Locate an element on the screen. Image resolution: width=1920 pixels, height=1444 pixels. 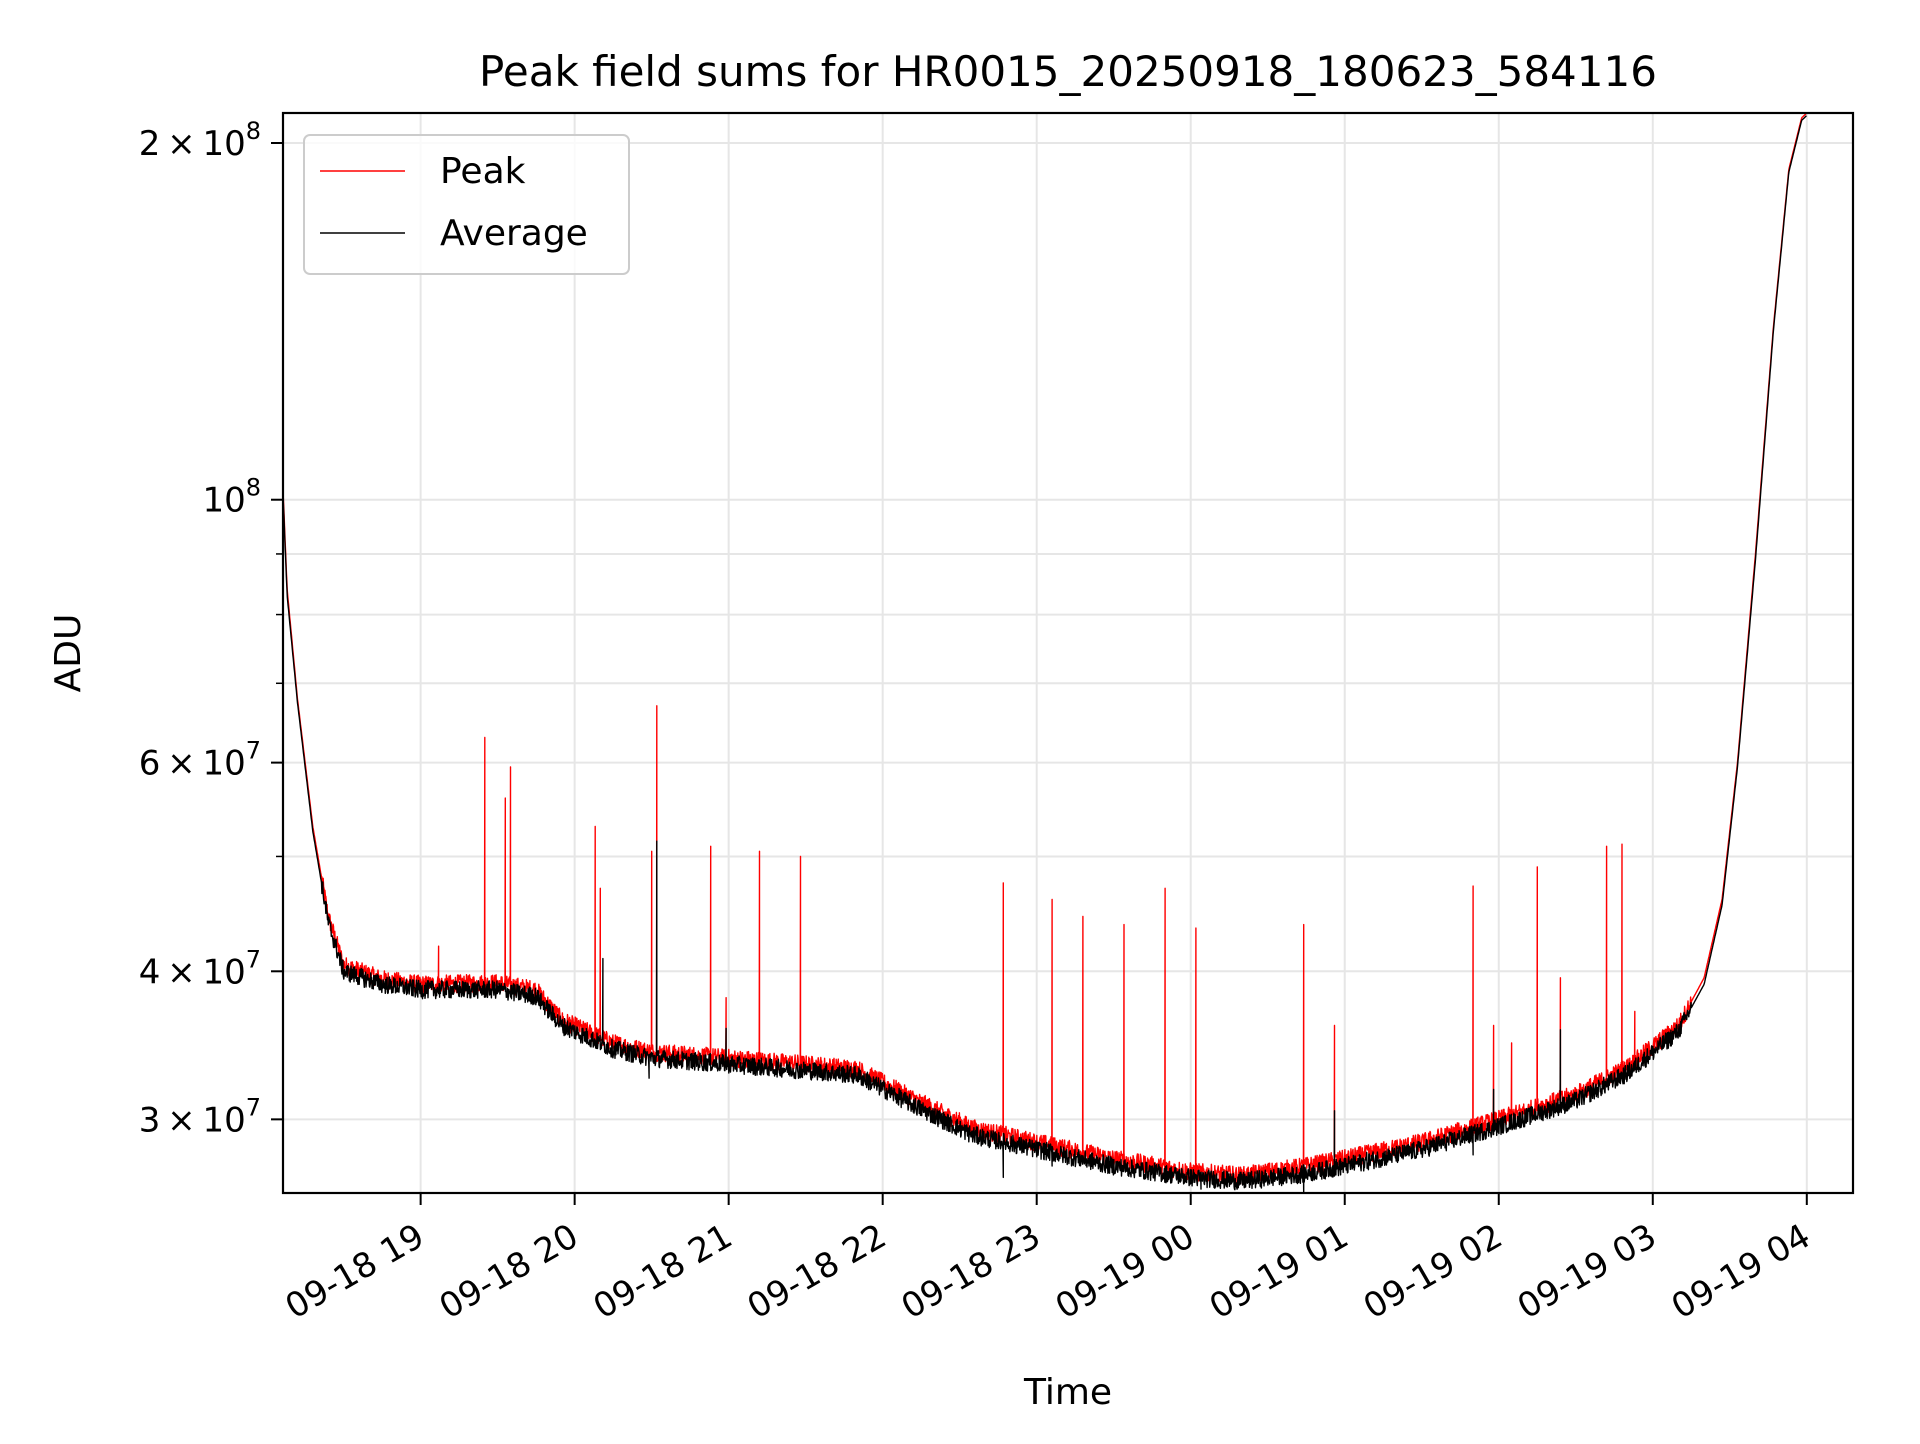
y-tick-label: 108 is located at coordinates (231, 497).